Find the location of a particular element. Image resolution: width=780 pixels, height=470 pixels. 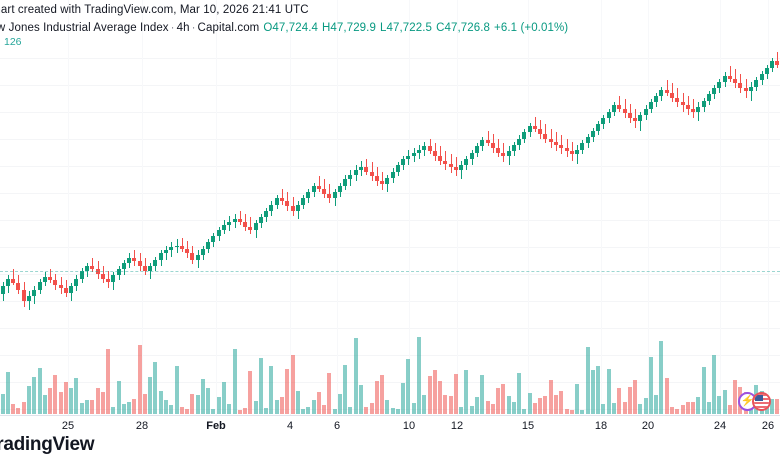

symbol-name: Dow Jones Industrial Average Index is located at coordinates (84, 28).